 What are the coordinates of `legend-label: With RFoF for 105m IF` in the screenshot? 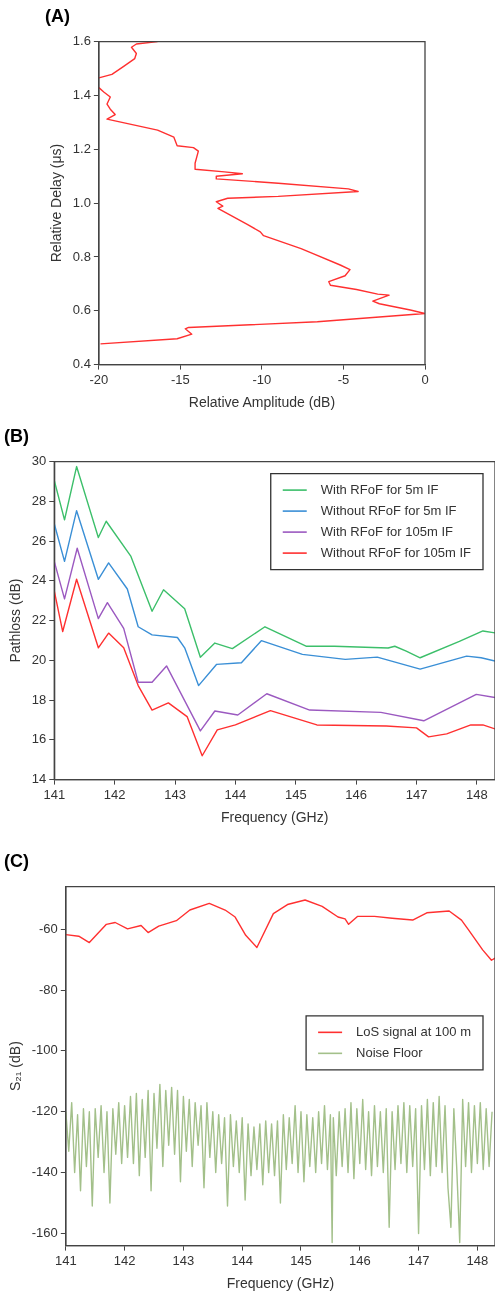 It's located at (386, 531).